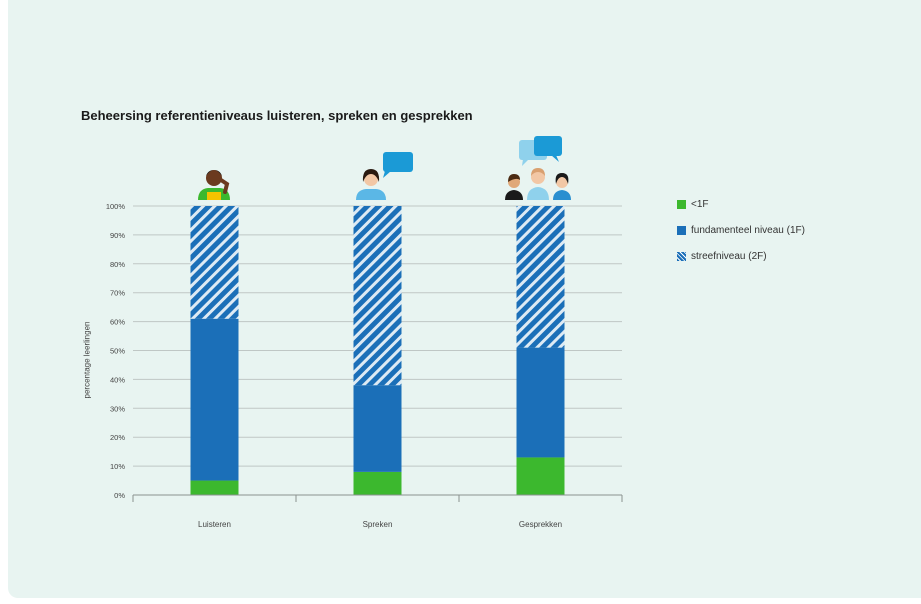  What do you see at coordinates (117, 293) in the screenshot?
I see `y-tick-label: 70%` at bounding box center [117, 293].